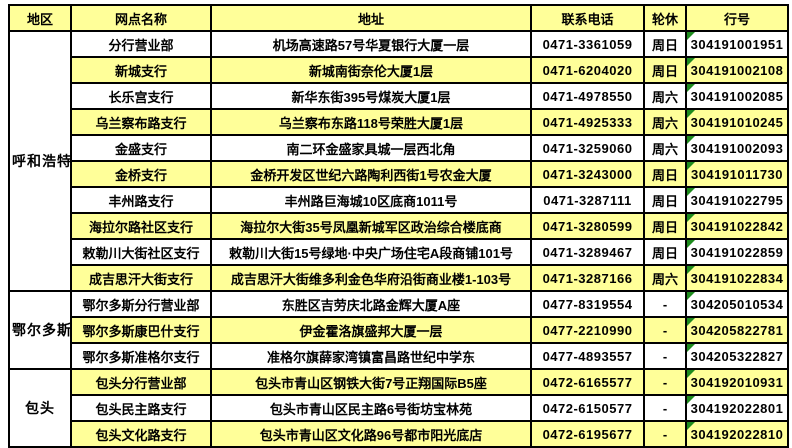 Image resolution: width=792 pixels, height=448 pixels. What do you see at coordinates (587, 278) in the screenshot?
I see `phone-cell: 0471-3287166` at bounding box center [587, 278].